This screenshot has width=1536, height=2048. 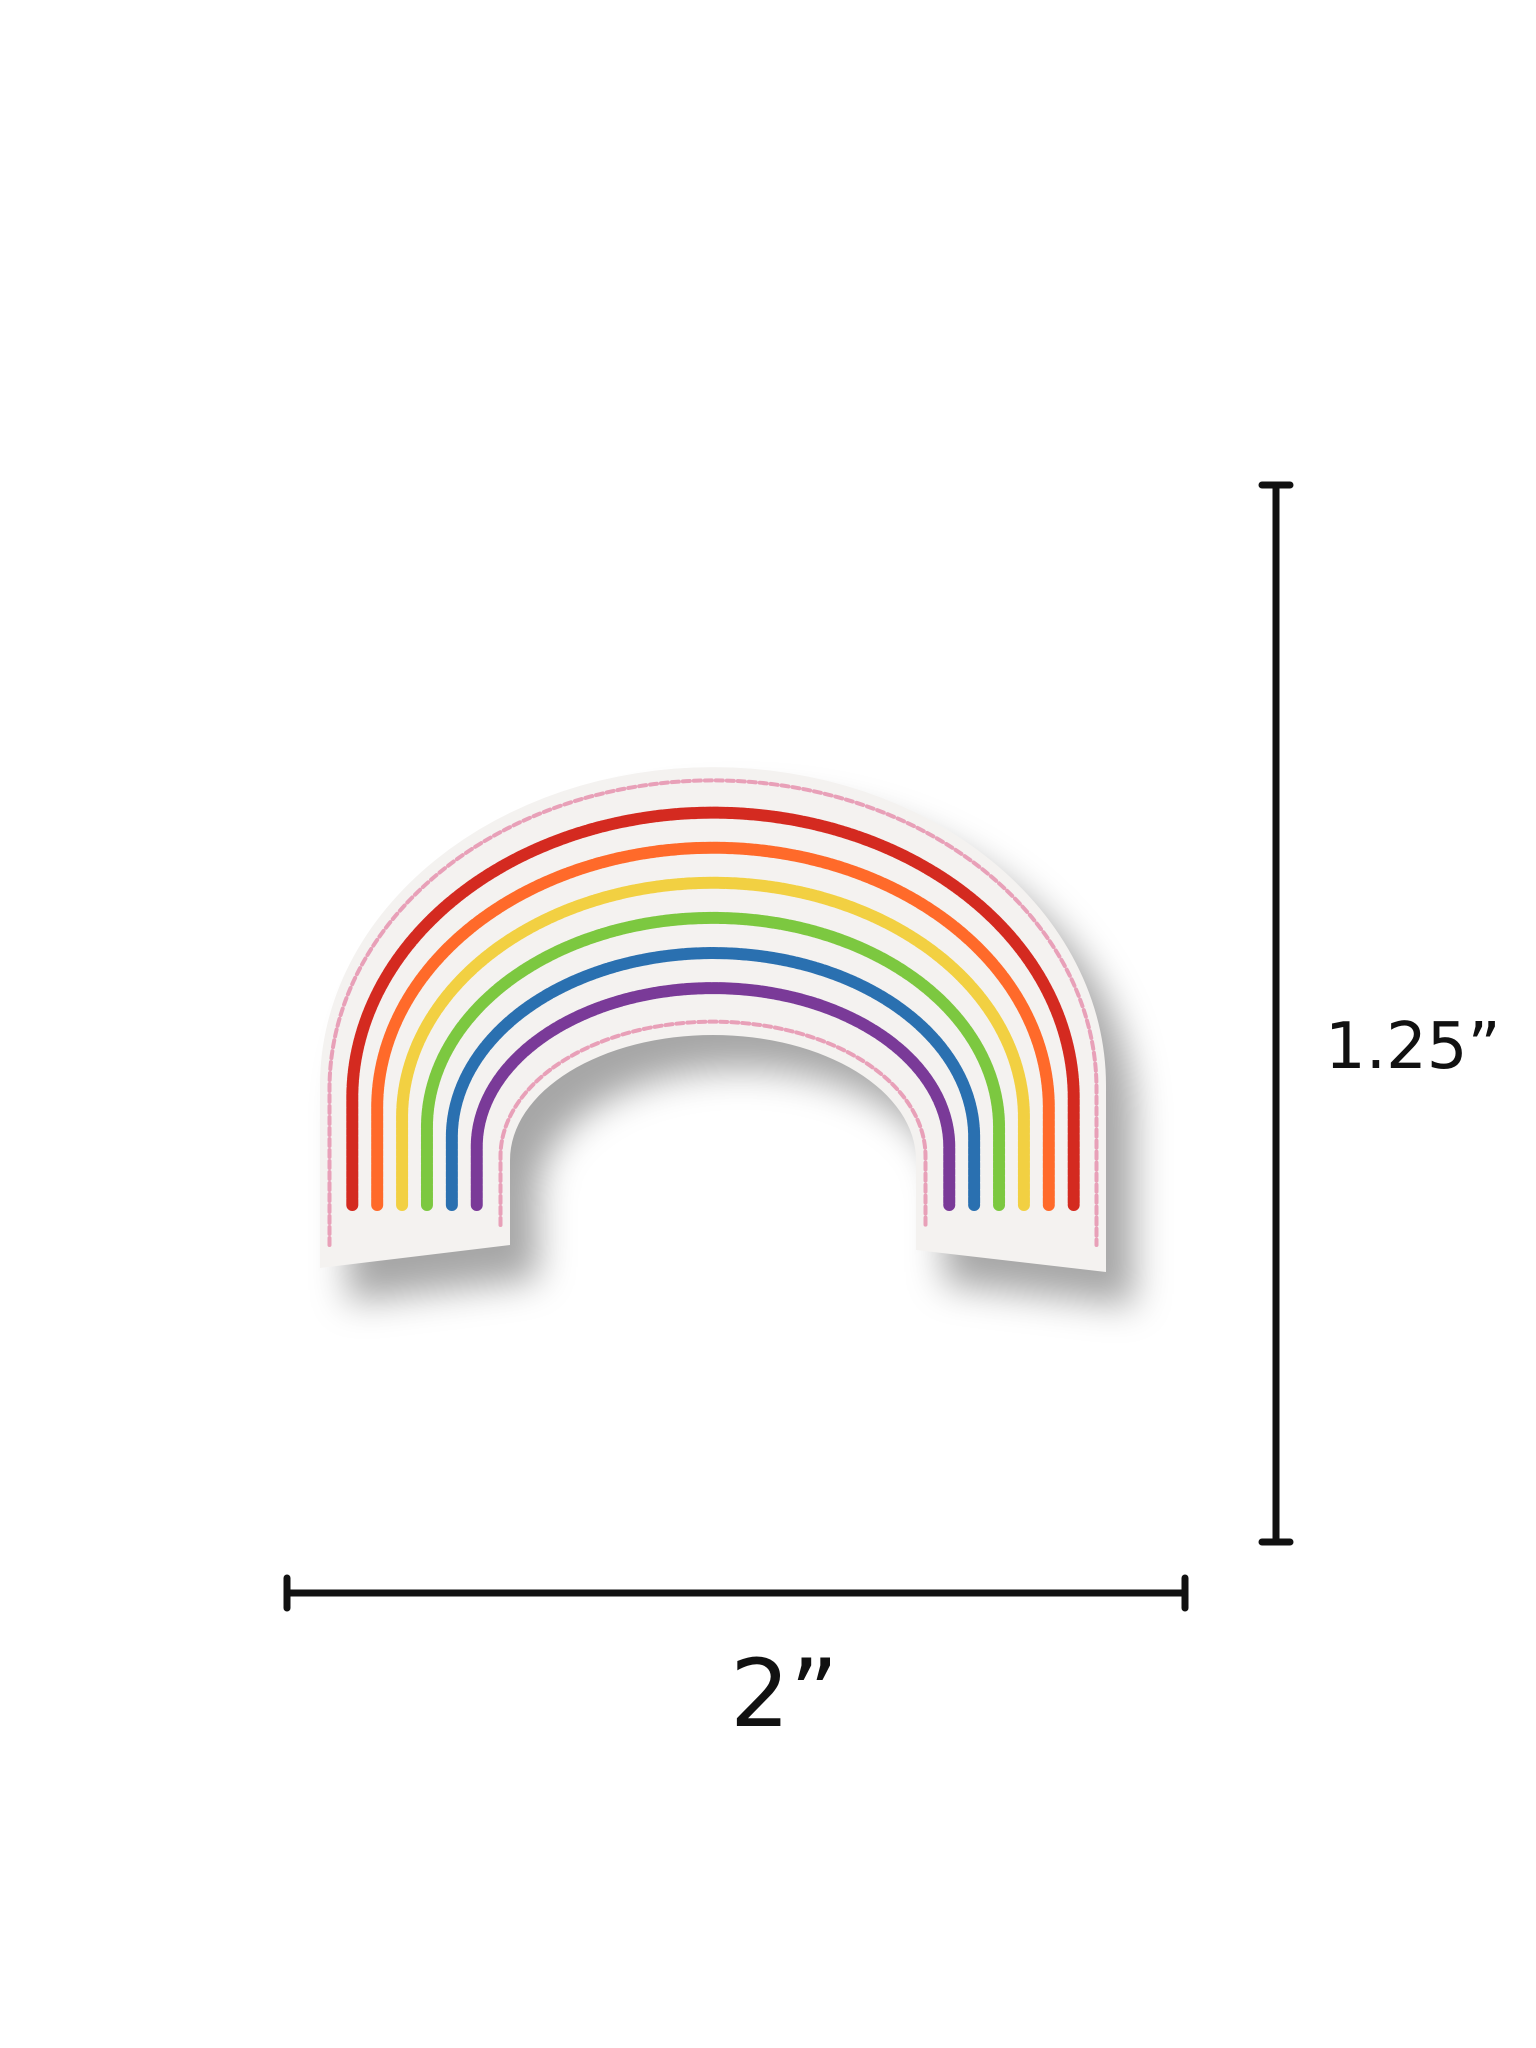 I want to click on stitch-lines, so click(x=713, y=1012).